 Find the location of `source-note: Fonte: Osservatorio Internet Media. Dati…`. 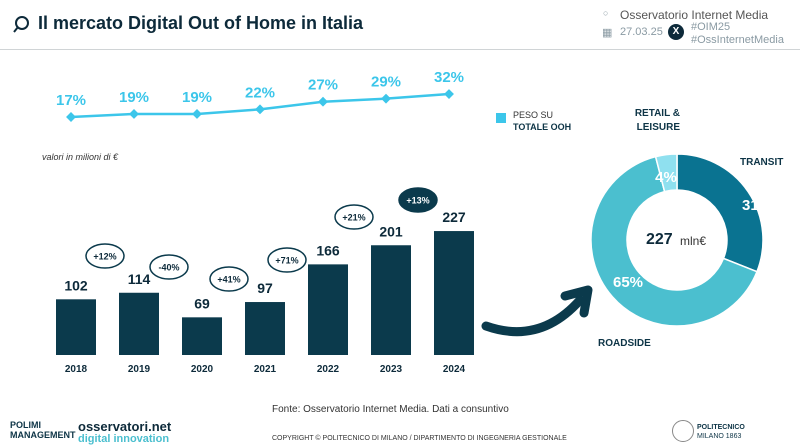

source-note: Fonte: Osservatorio Internet Media. Dati… is located at coordinates (390, 409).